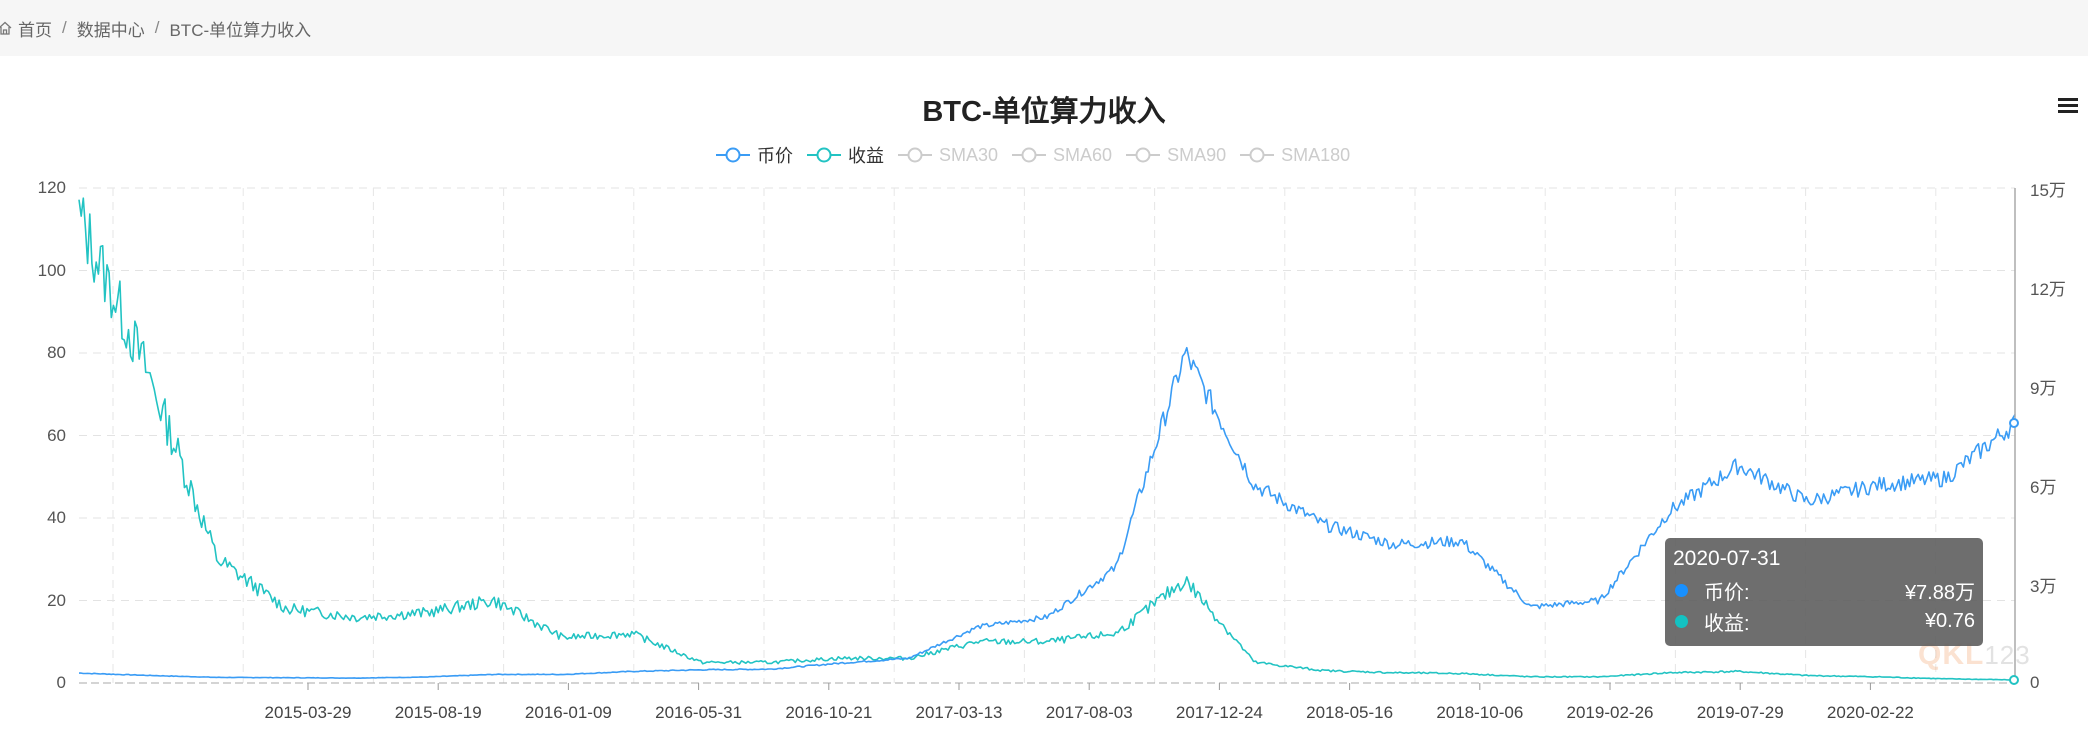  I want to click on chart-title: BTC-单位算力收入, so click(1044, 112).